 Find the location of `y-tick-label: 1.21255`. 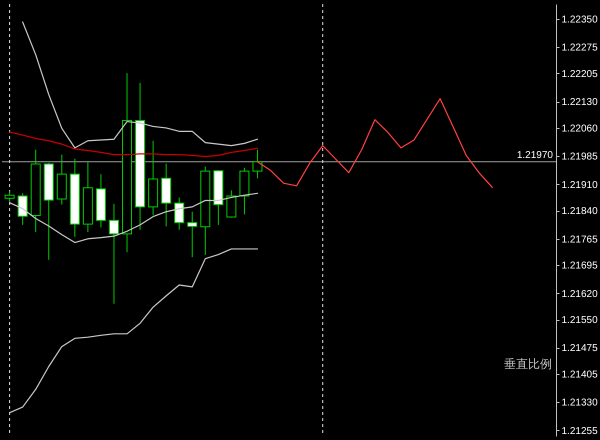

y-tick-label: 1.21255 is located at coordinates (580, 431).